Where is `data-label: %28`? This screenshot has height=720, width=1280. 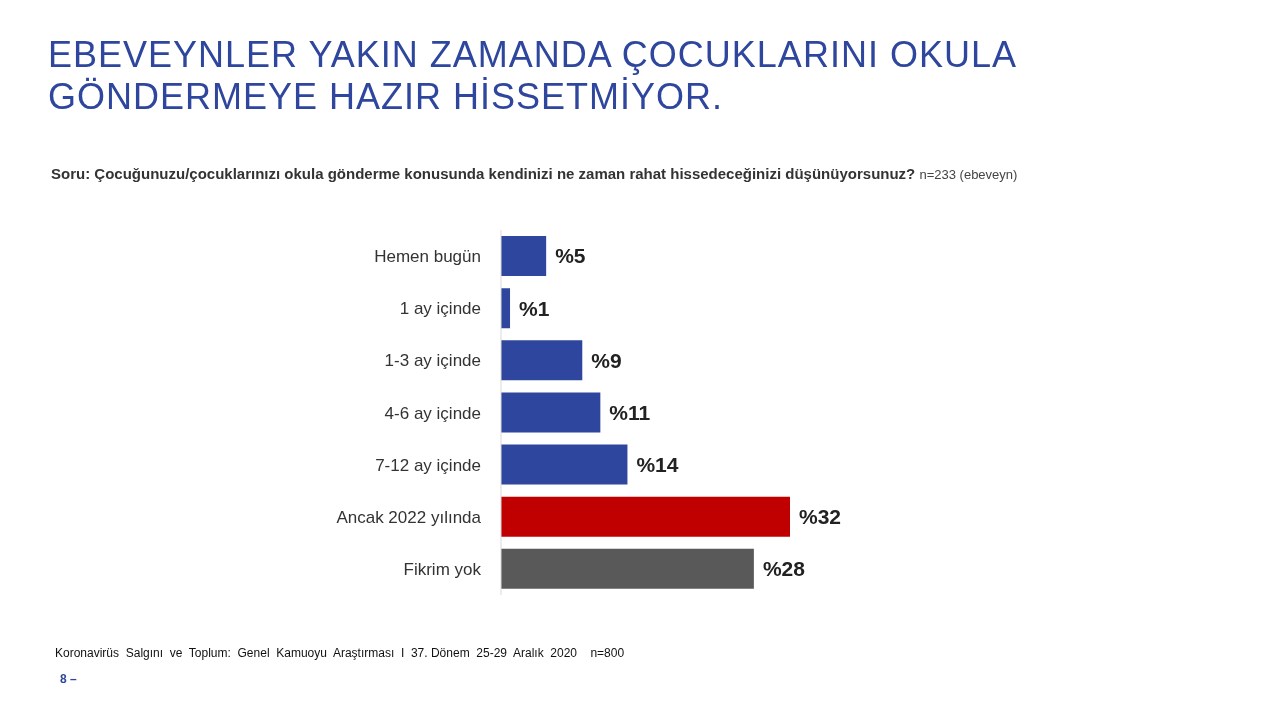
data-label: %28 is located at coordinates (784, 569).